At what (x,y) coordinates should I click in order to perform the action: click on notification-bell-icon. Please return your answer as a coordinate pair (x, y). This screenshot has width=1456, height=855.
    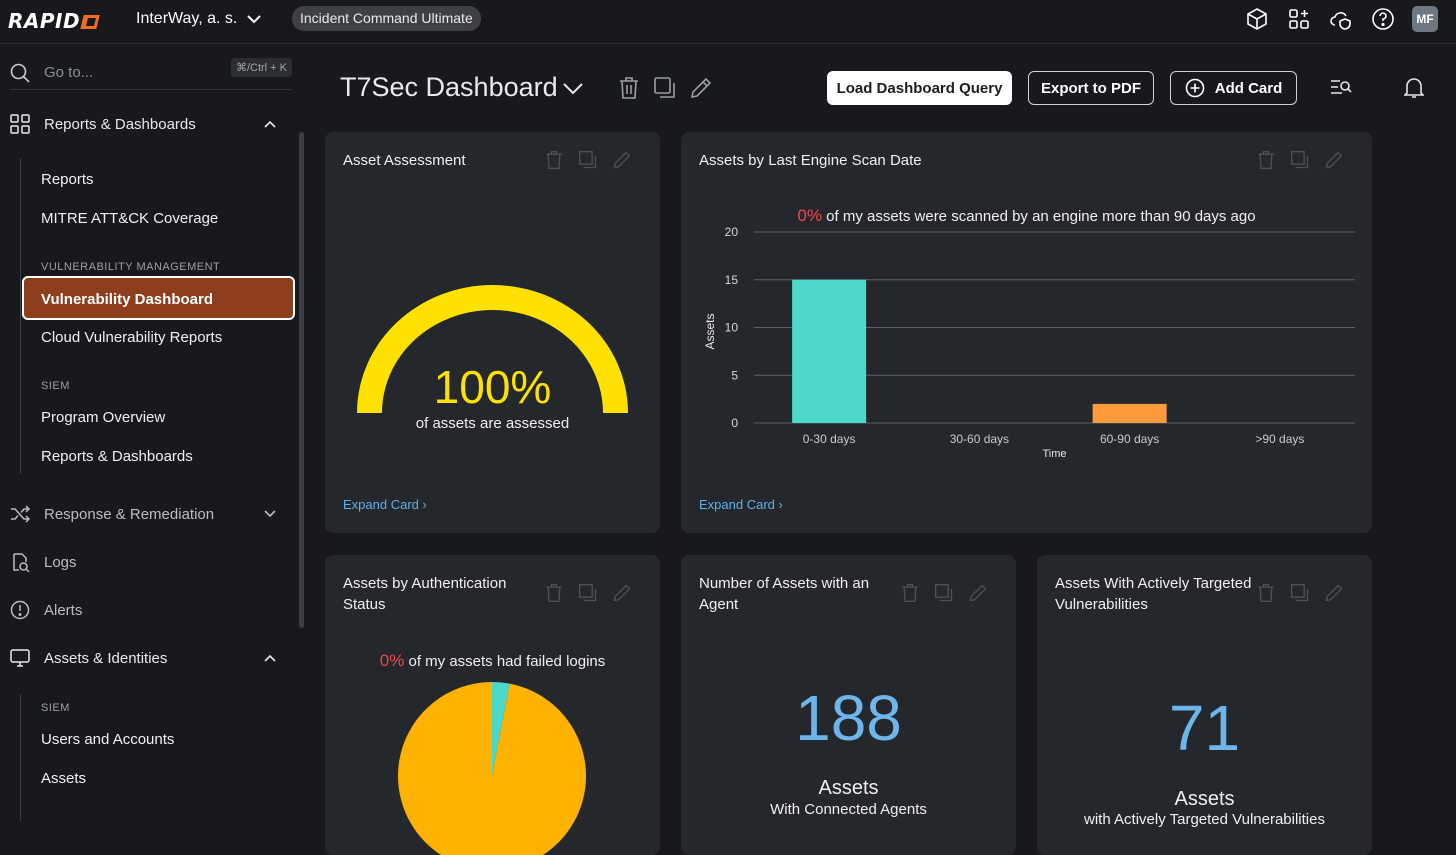
    Looking at the image, I should click on (1414, 88).